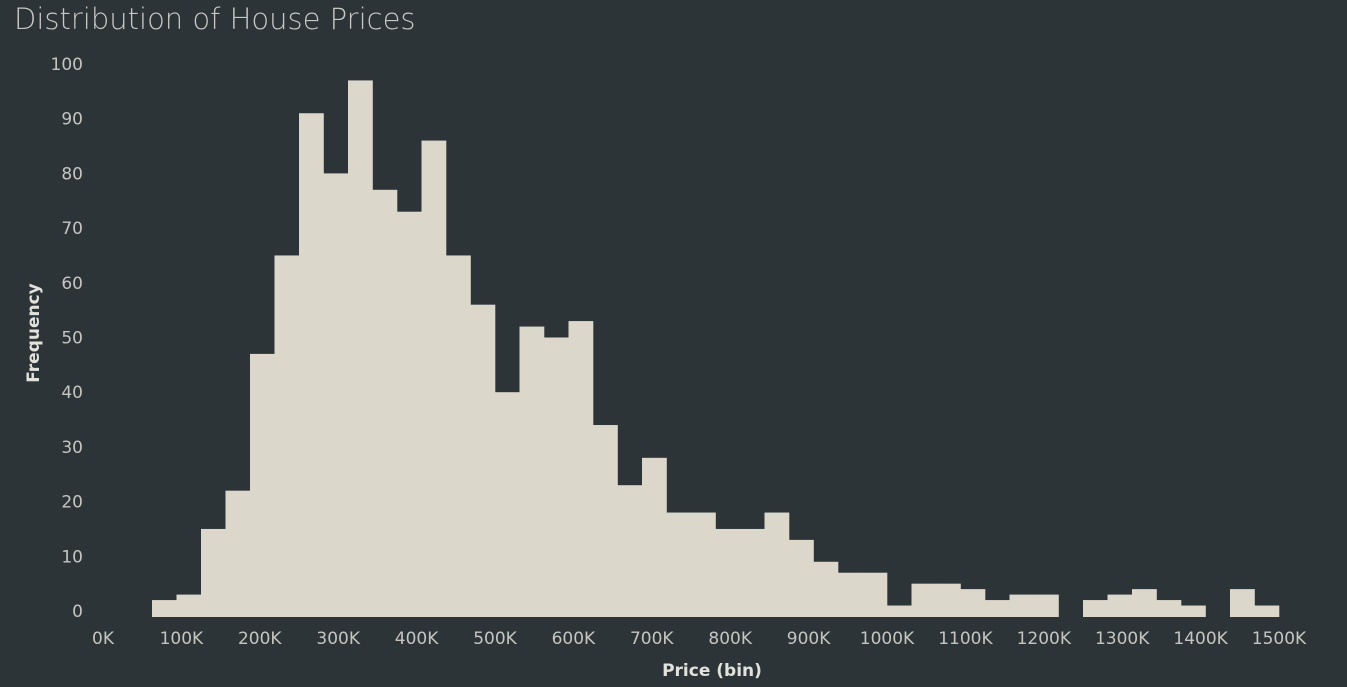 The height and width of the screenshot is (687, 1347). What do you see at coordinates (72, 120) in the screenshot?
I see `y-tick-label: 90` at bounding box center [72, 120].